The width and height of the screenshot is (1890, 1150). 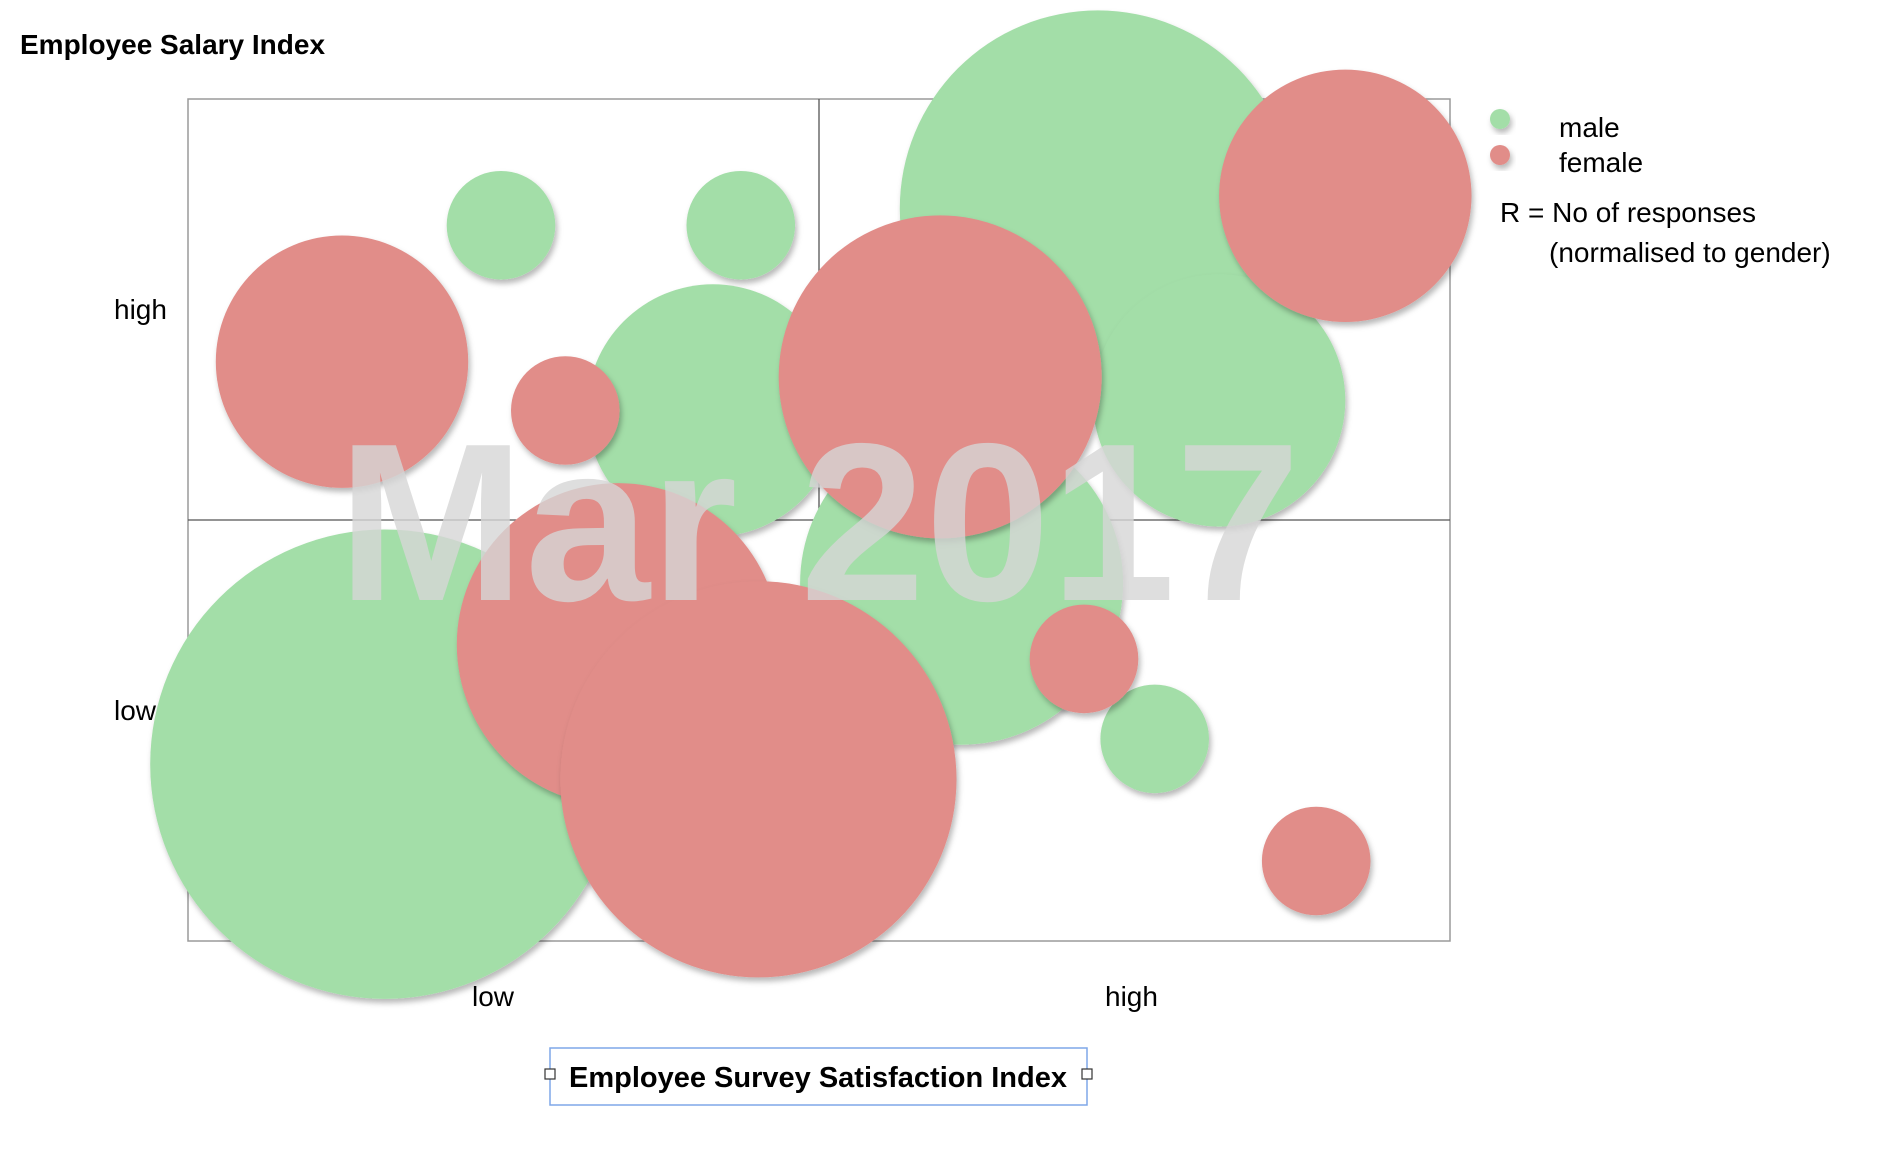 What do you see at coordinates (135, 710) in the screenshot?
I see `y-tick-low: low` at bounding box center [135, 710].